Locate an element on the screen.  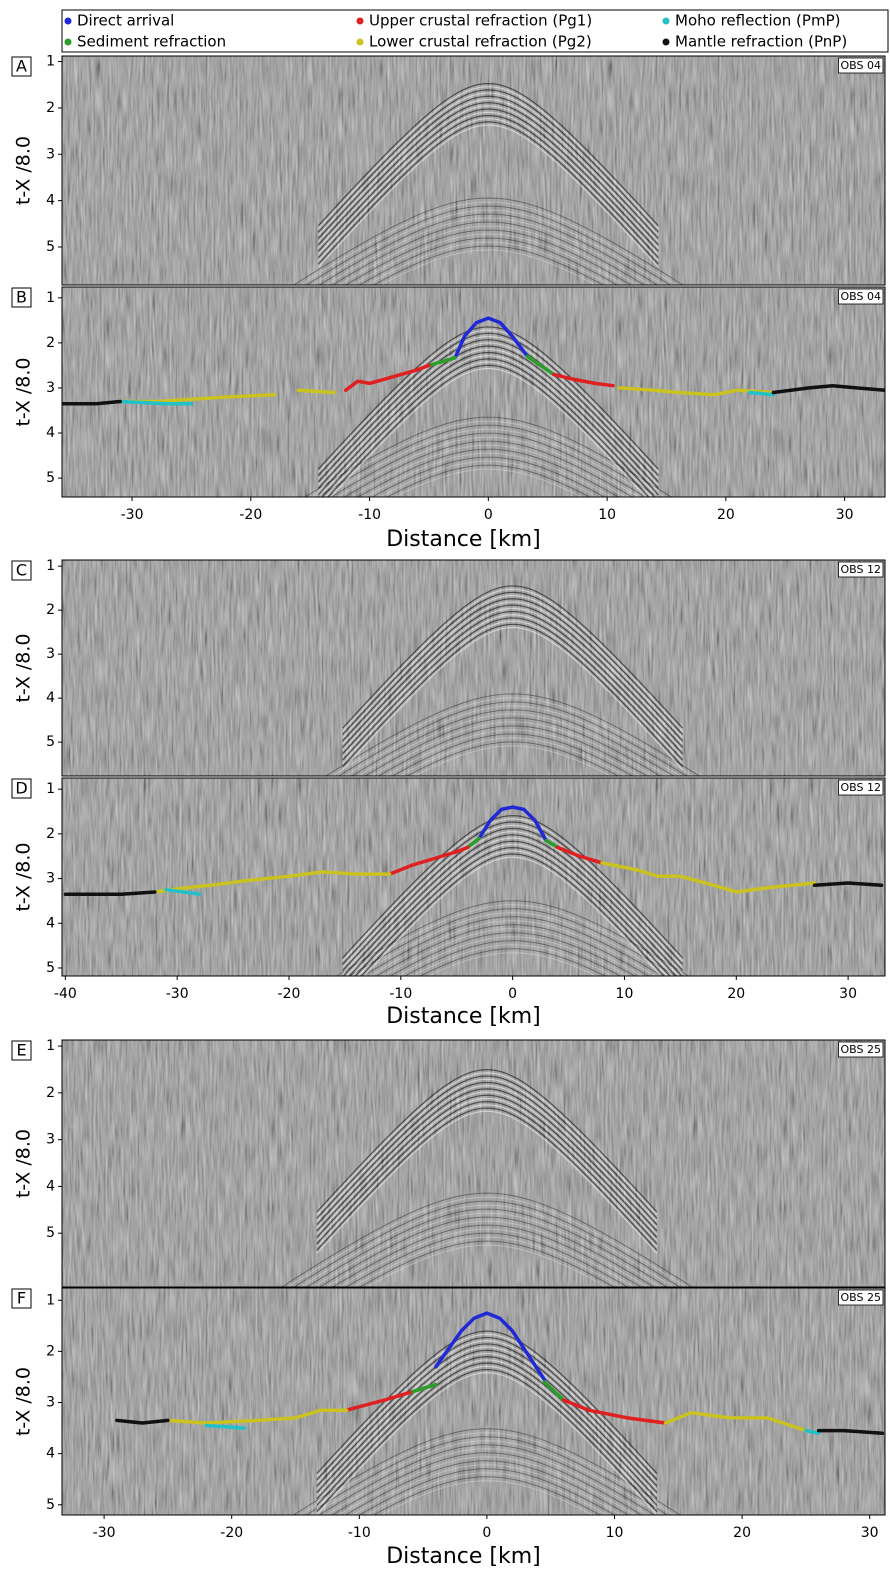
section-arrivals is located at coordinates (473, 890).